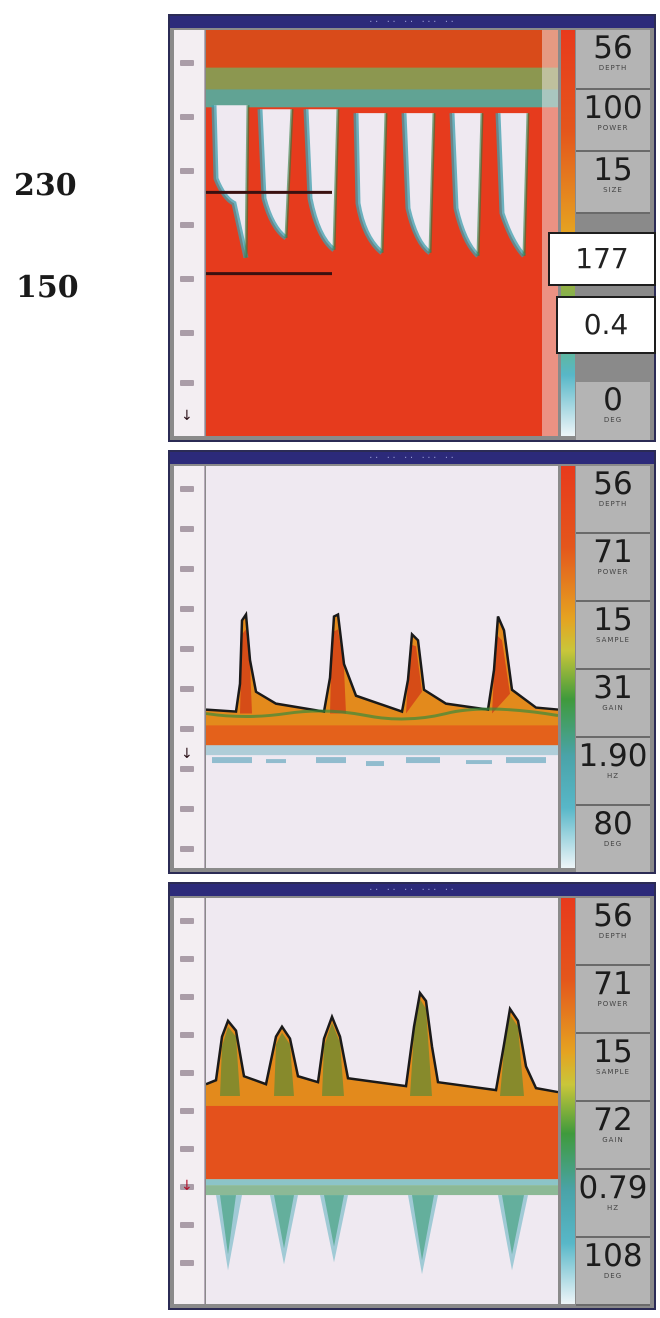 The height and width of the screenshot is (1318, 660). I want to click on readout-gain: 31 GAIN, so click(613, 704).